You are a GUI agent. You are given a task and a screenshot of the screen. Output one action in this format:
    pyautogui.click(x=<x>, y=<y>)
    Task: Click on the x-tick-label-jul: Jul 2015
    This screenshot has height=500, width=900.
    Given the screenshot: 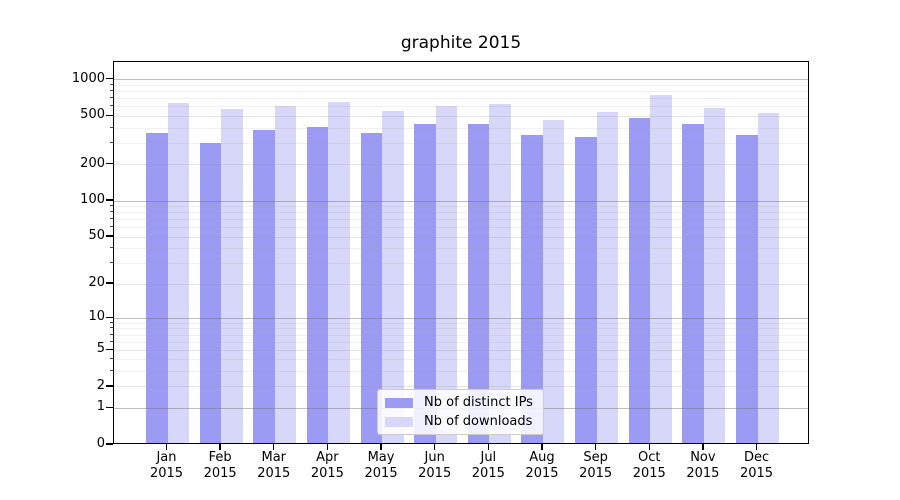 What is the action you would take?
    pyautogui.click(x=488, y=465)
    